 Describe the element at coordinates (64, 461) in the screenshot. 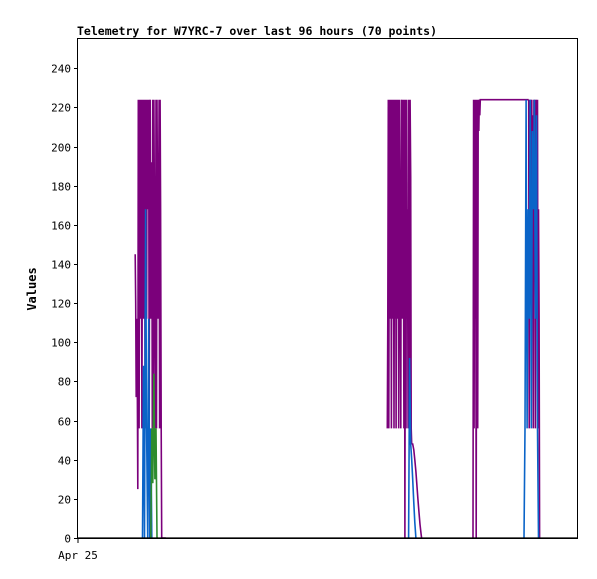

I see `y-tick-label: 40` at that location.